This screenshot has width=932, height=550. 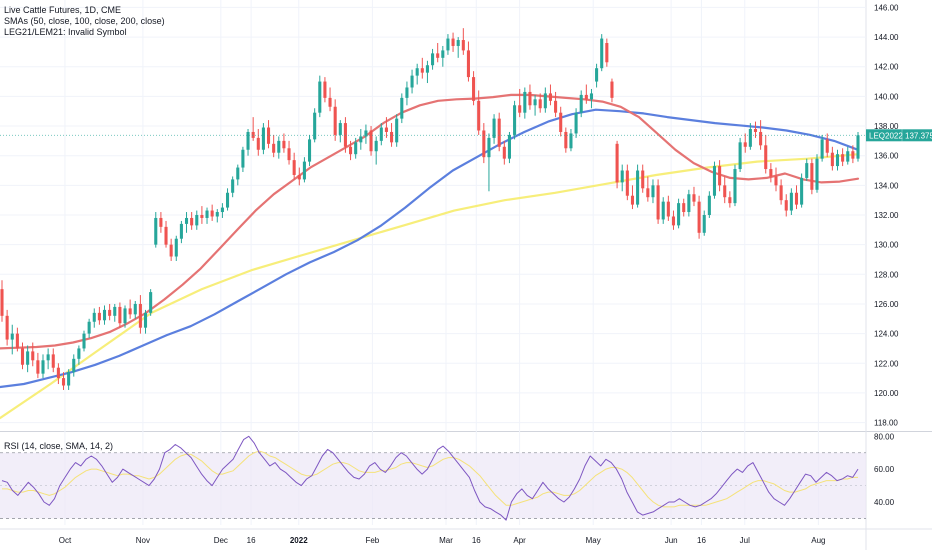 I want to click on price-tick-label: 122.00, so click(x=886, y=363).